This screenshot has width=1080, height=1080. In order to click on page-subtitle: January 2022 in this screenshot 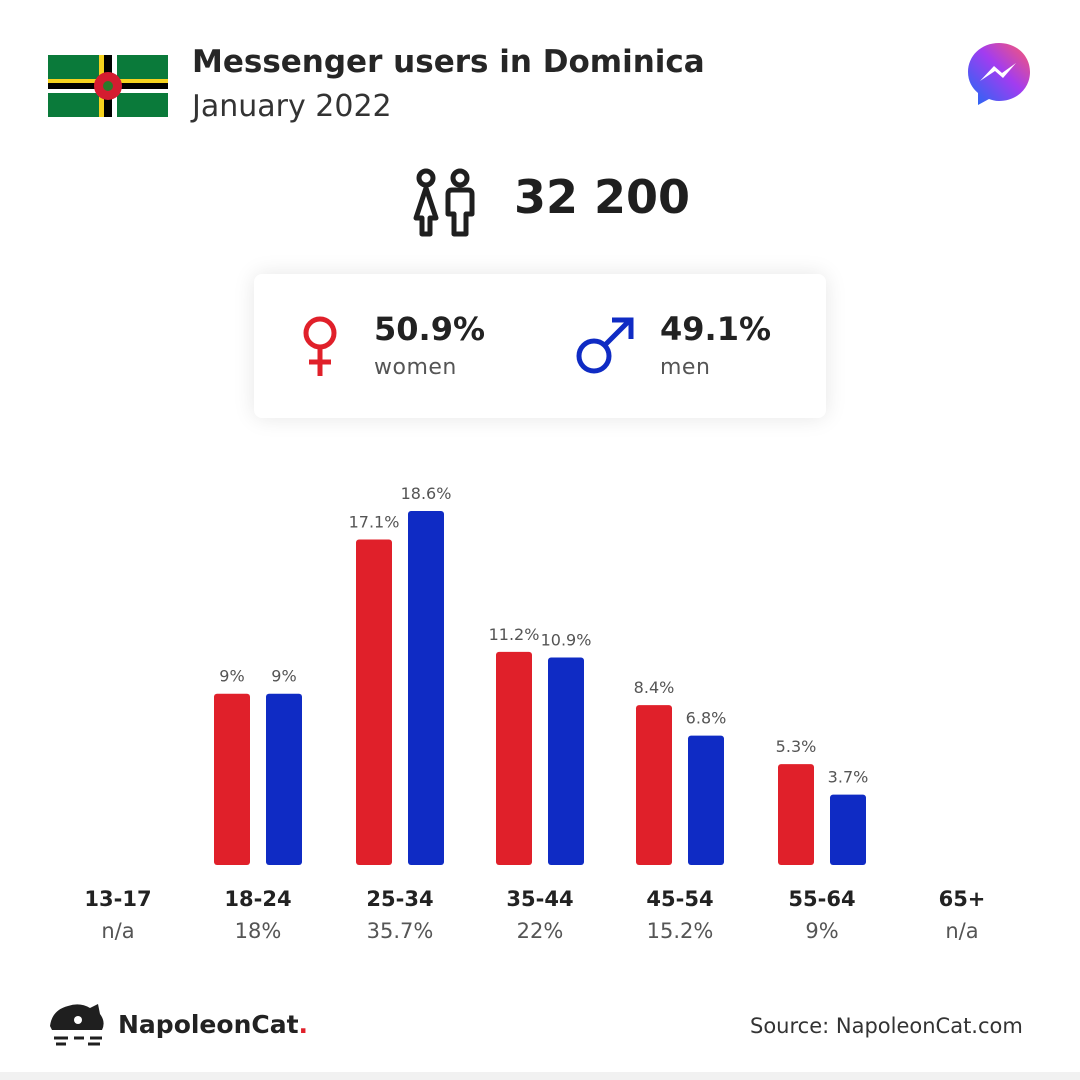, I will do `click(292, 106)`.